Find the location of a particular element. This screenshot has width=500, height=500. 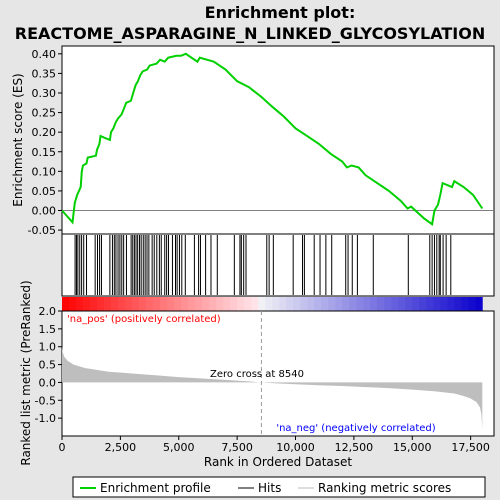

x-tick-label: 5,000 is located at coordinates (179, 447).